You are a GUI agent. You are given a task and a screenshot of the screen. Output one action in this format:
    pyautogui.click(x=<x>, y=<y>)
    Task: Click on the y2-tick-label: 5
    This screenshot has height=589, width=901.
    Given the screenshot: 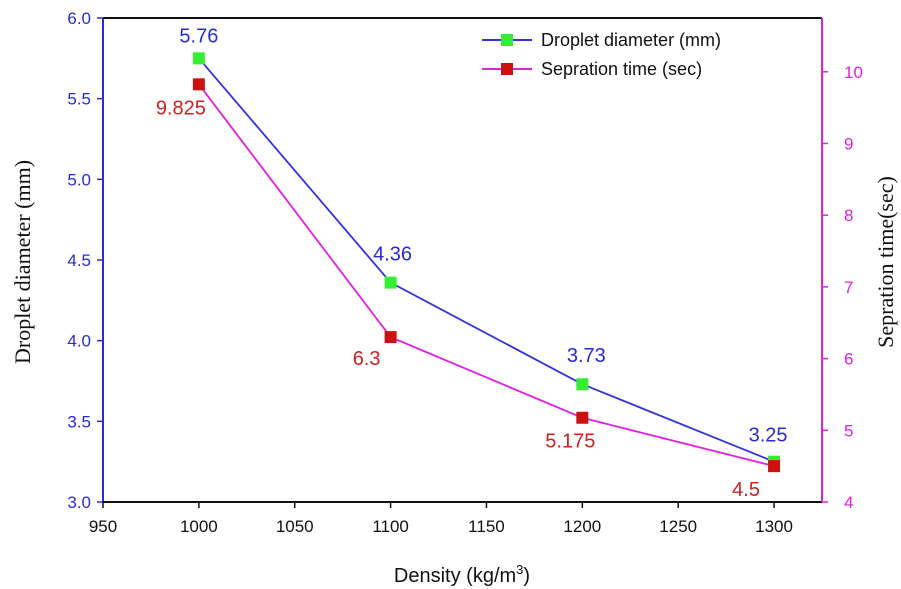 What is the action you would take?
    pyautogui.click(x=848, y=430)
    